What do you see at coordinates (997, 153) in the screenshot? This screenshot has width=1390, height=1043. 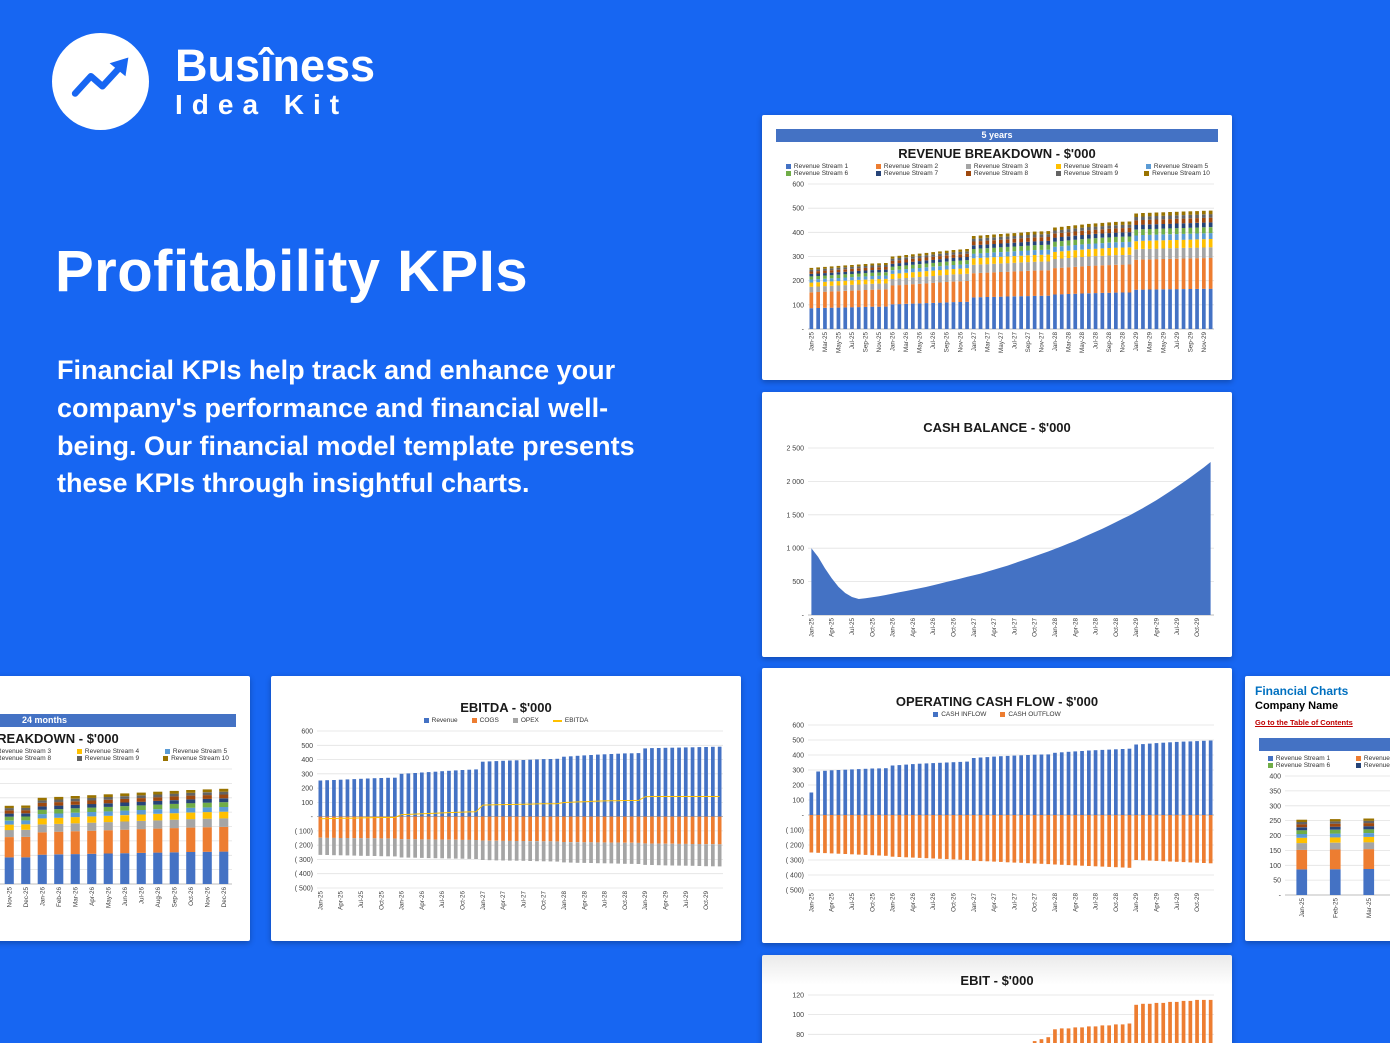 I see `chart-title-revenue-5y: REVENUE BREAKDOWN - $'000` at bounding box center [997, 153].